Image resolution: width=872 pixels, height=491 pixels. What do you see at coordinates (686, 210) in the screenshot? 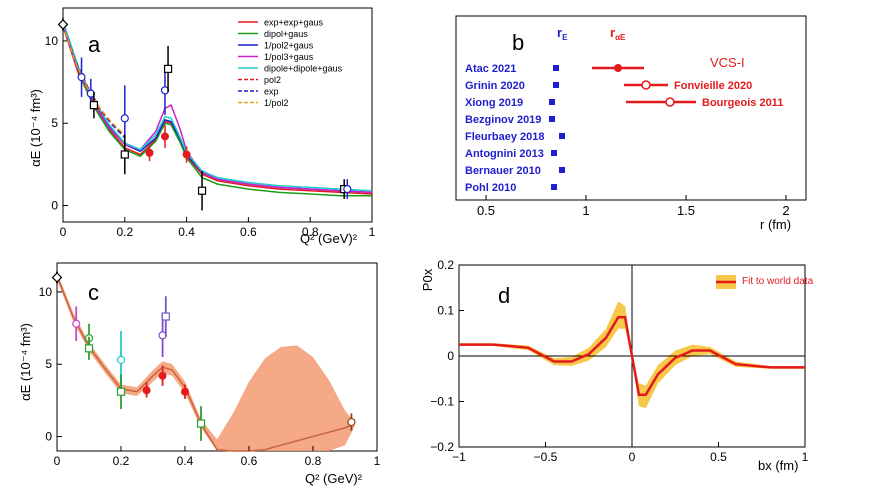
I see `panel-b-xtick-label: 1.5` at bounding box center [686, 210].